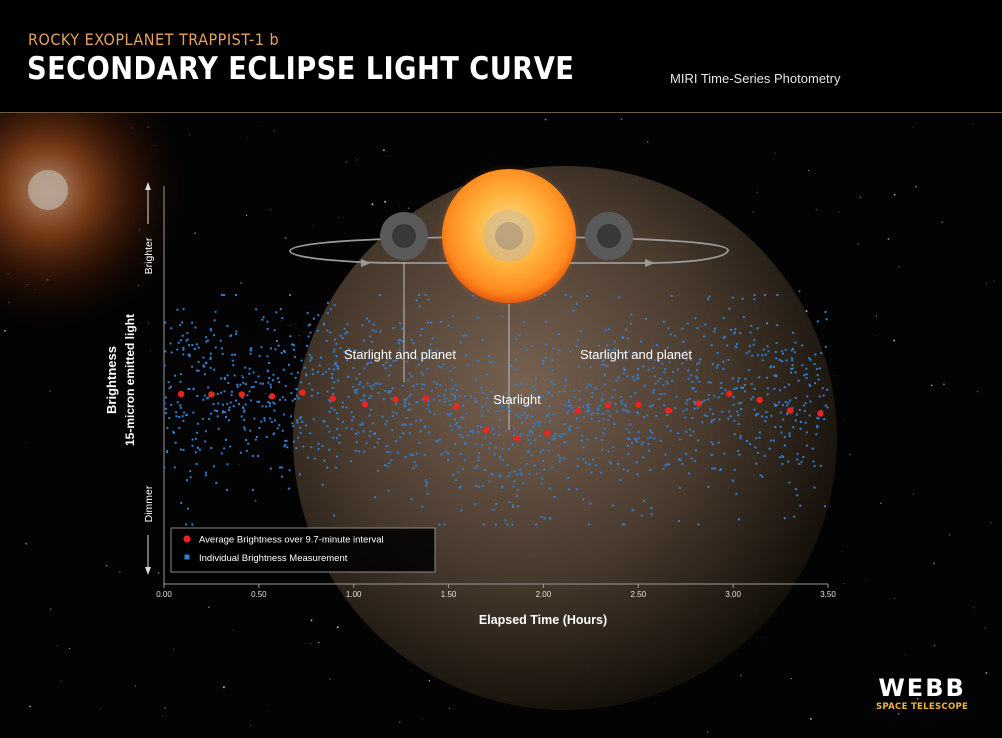 The width and height of the screenshot is (1002, 738). Describe the element at coordinates (733, 594) in the screenshot. I see `x-tick-label: 3.00` at that location.